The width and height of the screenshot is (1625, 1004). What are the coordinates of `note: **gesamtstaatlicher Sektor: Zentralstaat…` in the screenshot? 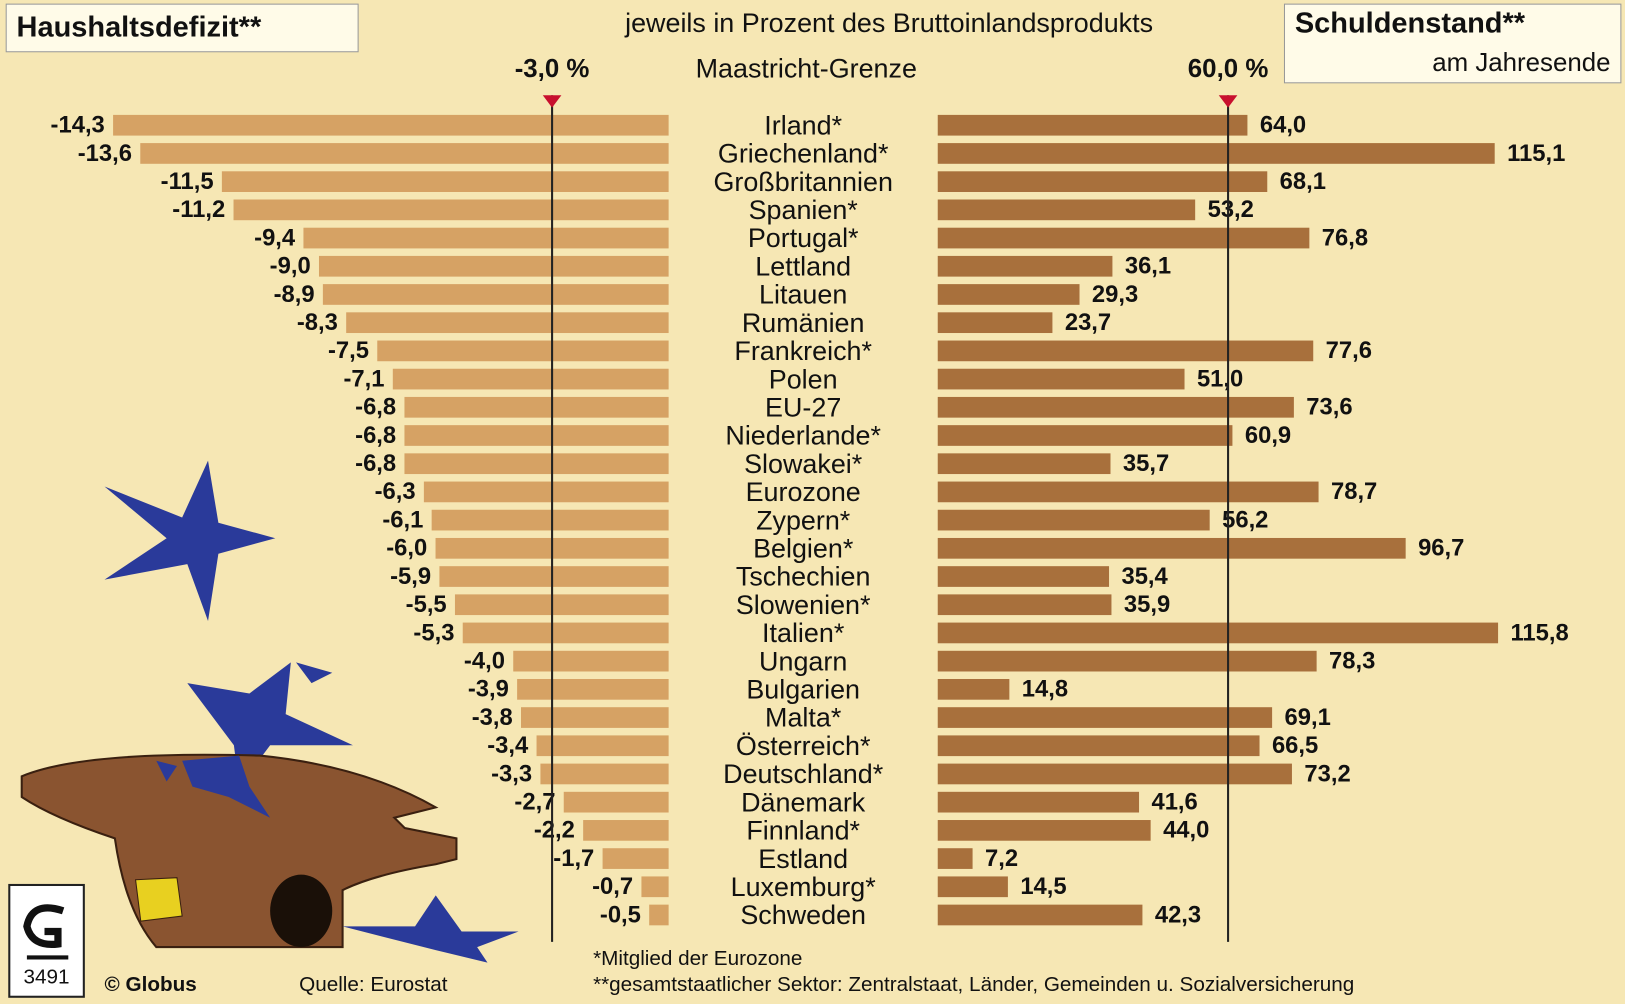 It's located at (973, 984).